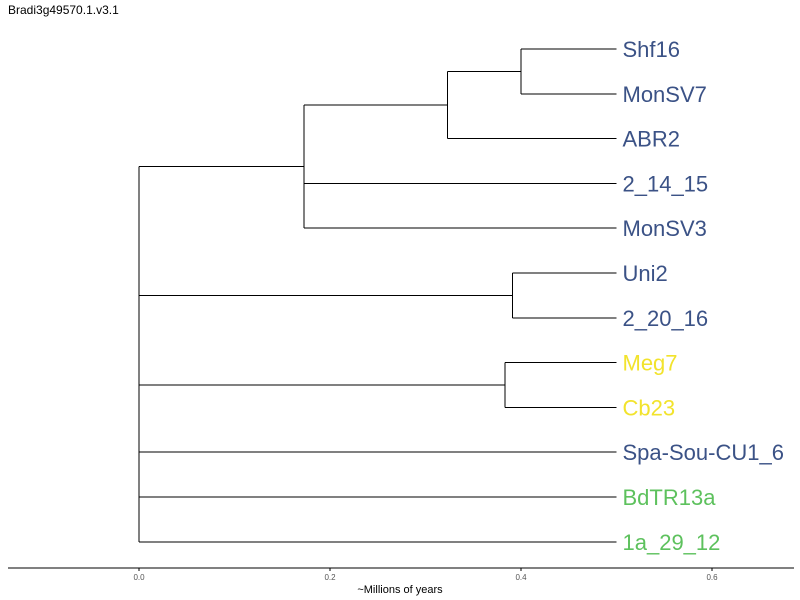 This screenshot has width=800, height=600. I want to click on axis-tick-label: 0.4, so click(521, 577).